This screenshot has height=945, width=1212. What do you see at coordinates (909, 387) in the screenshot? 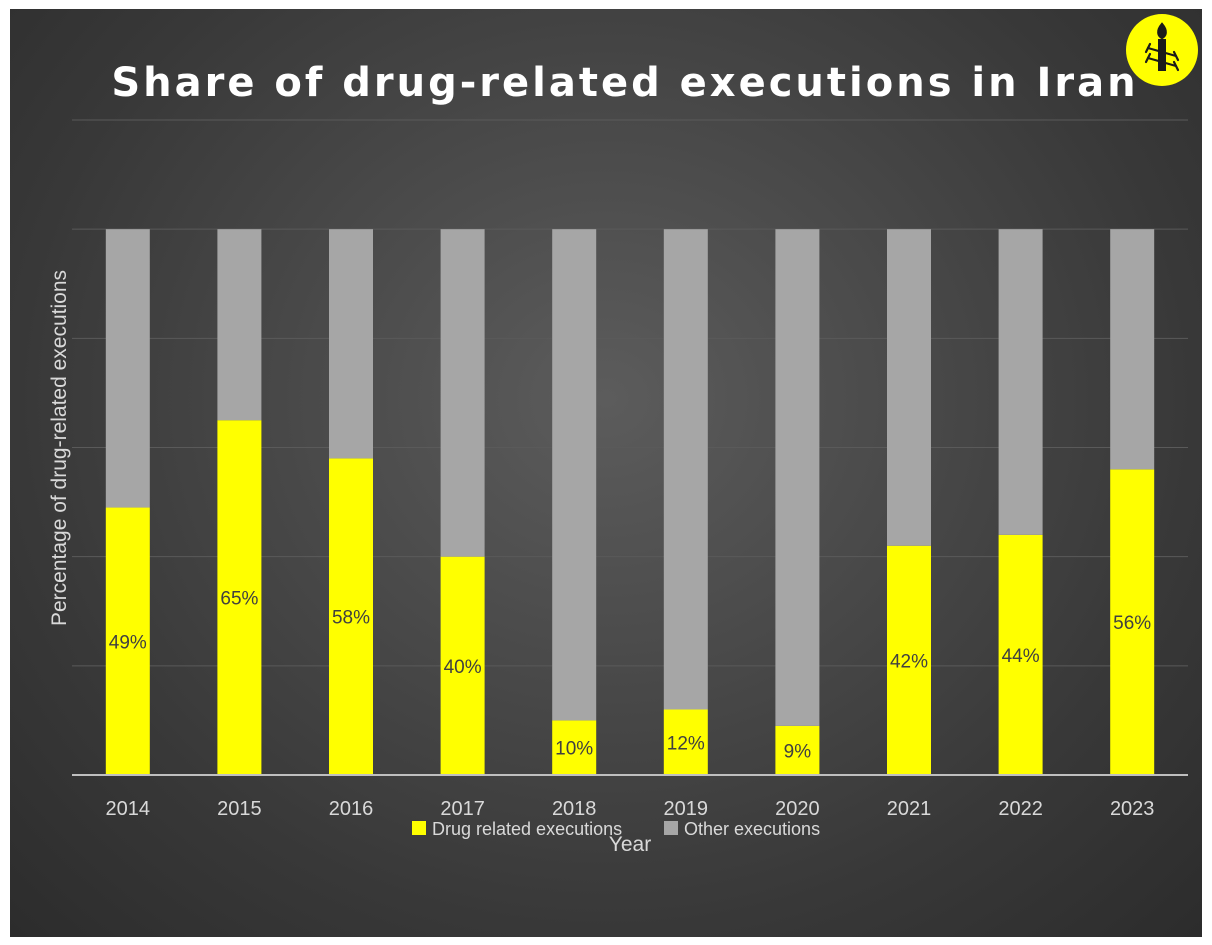
I see `bar-other-2021` at bounding box center [909, 387].